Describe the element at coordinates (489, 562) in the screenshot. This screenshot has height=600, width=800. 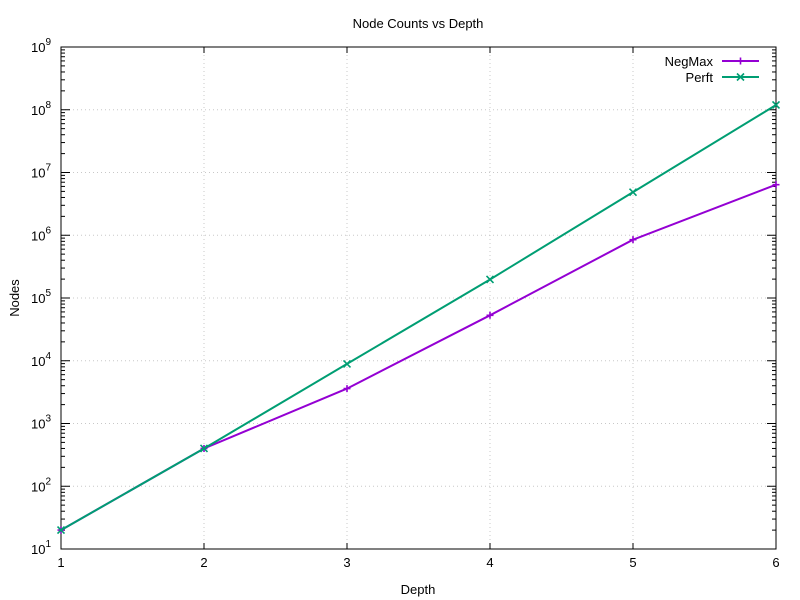
I see `x-tick-label: 4` at that location.